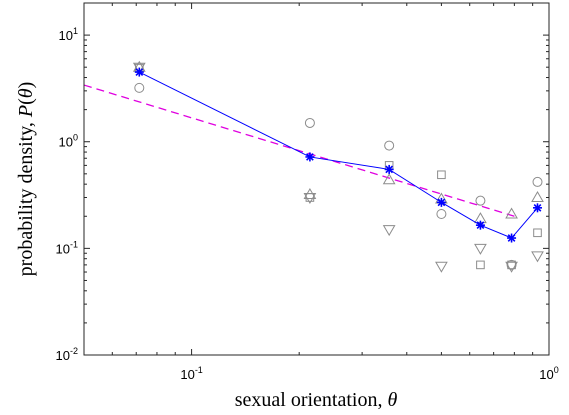  I want to click on y-tick-label: 10⁻², so click(67, 354).